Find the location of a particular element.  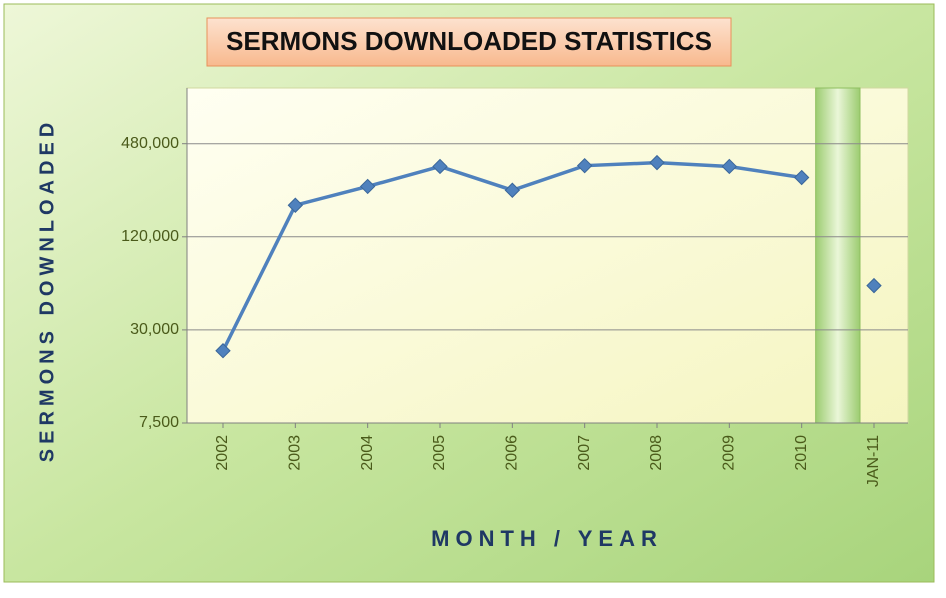

gap-band is located at coordinates (838, 255).